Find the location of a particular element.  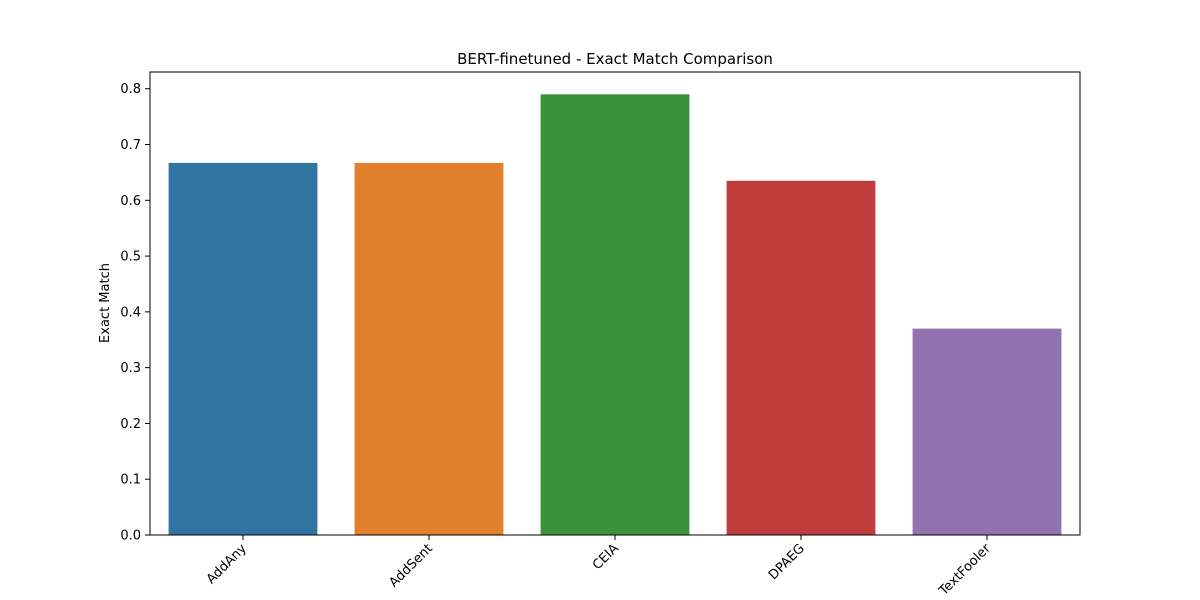

bar-addany is located at coordinates (243, 348).